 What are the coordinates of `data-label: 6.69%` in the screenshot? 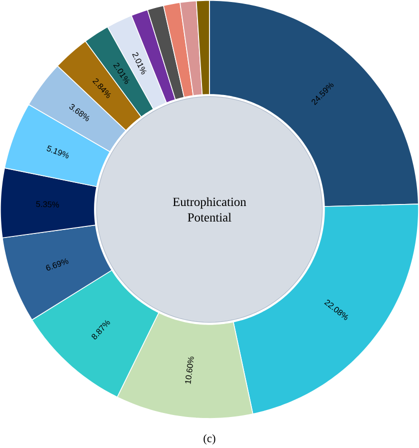 It's located at (57, 264).